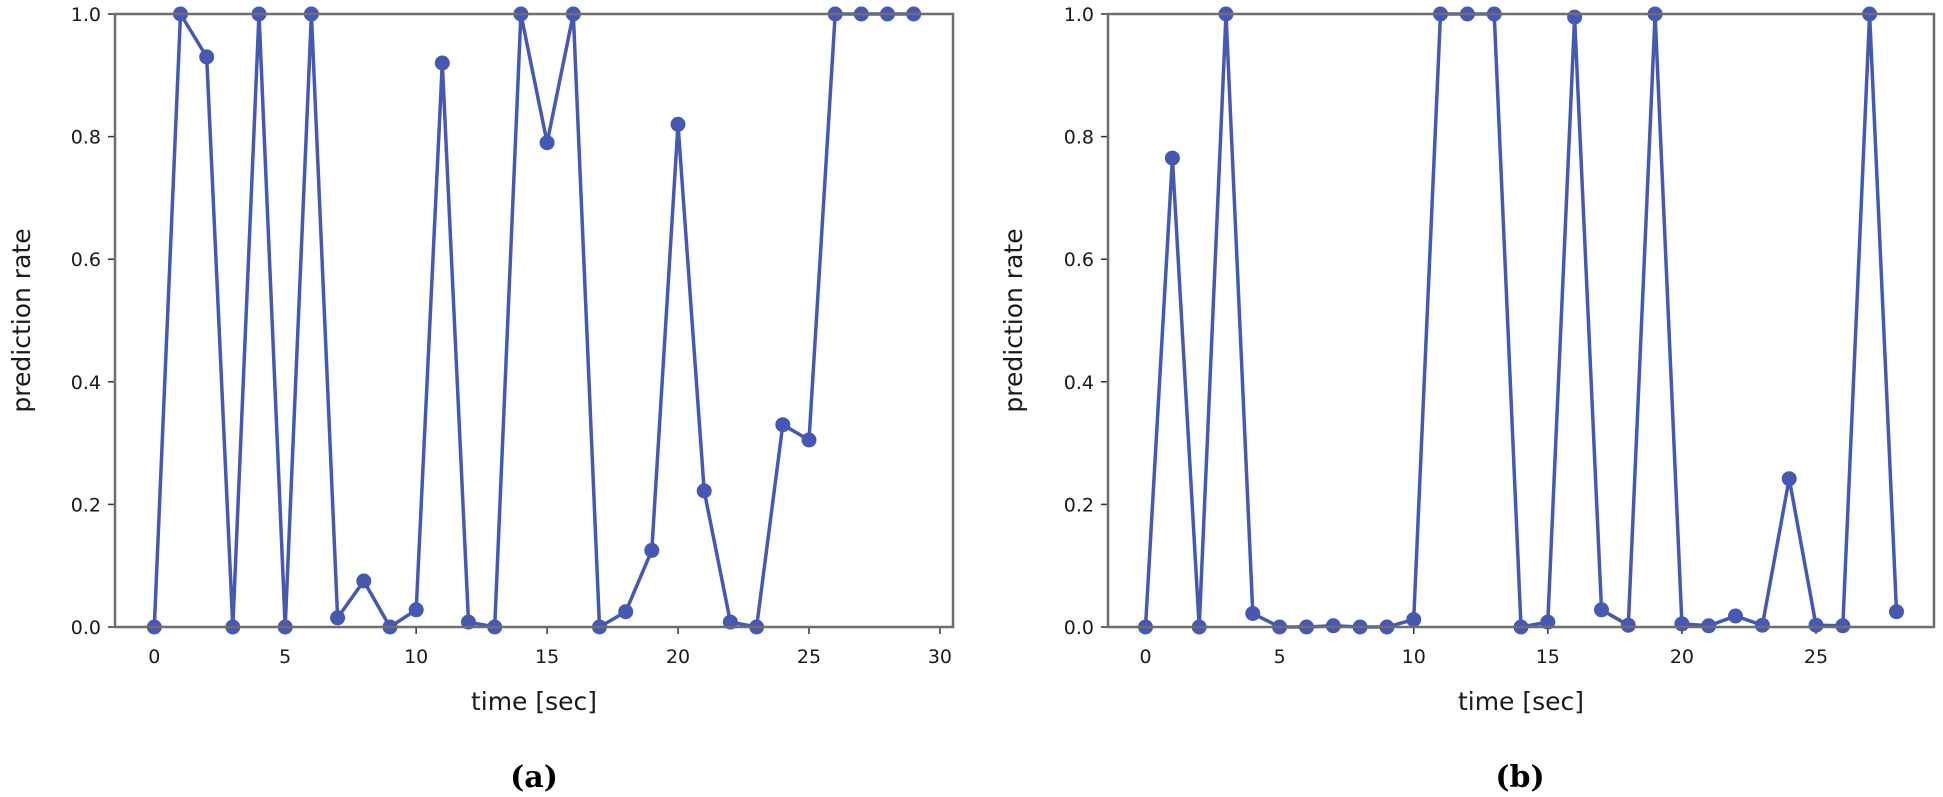 The image size is (1943, 797). What do you see at coordinates (1519, 777) in the screenshot?
I see `panel-label: (b)` at bounding box center [1519, 777].